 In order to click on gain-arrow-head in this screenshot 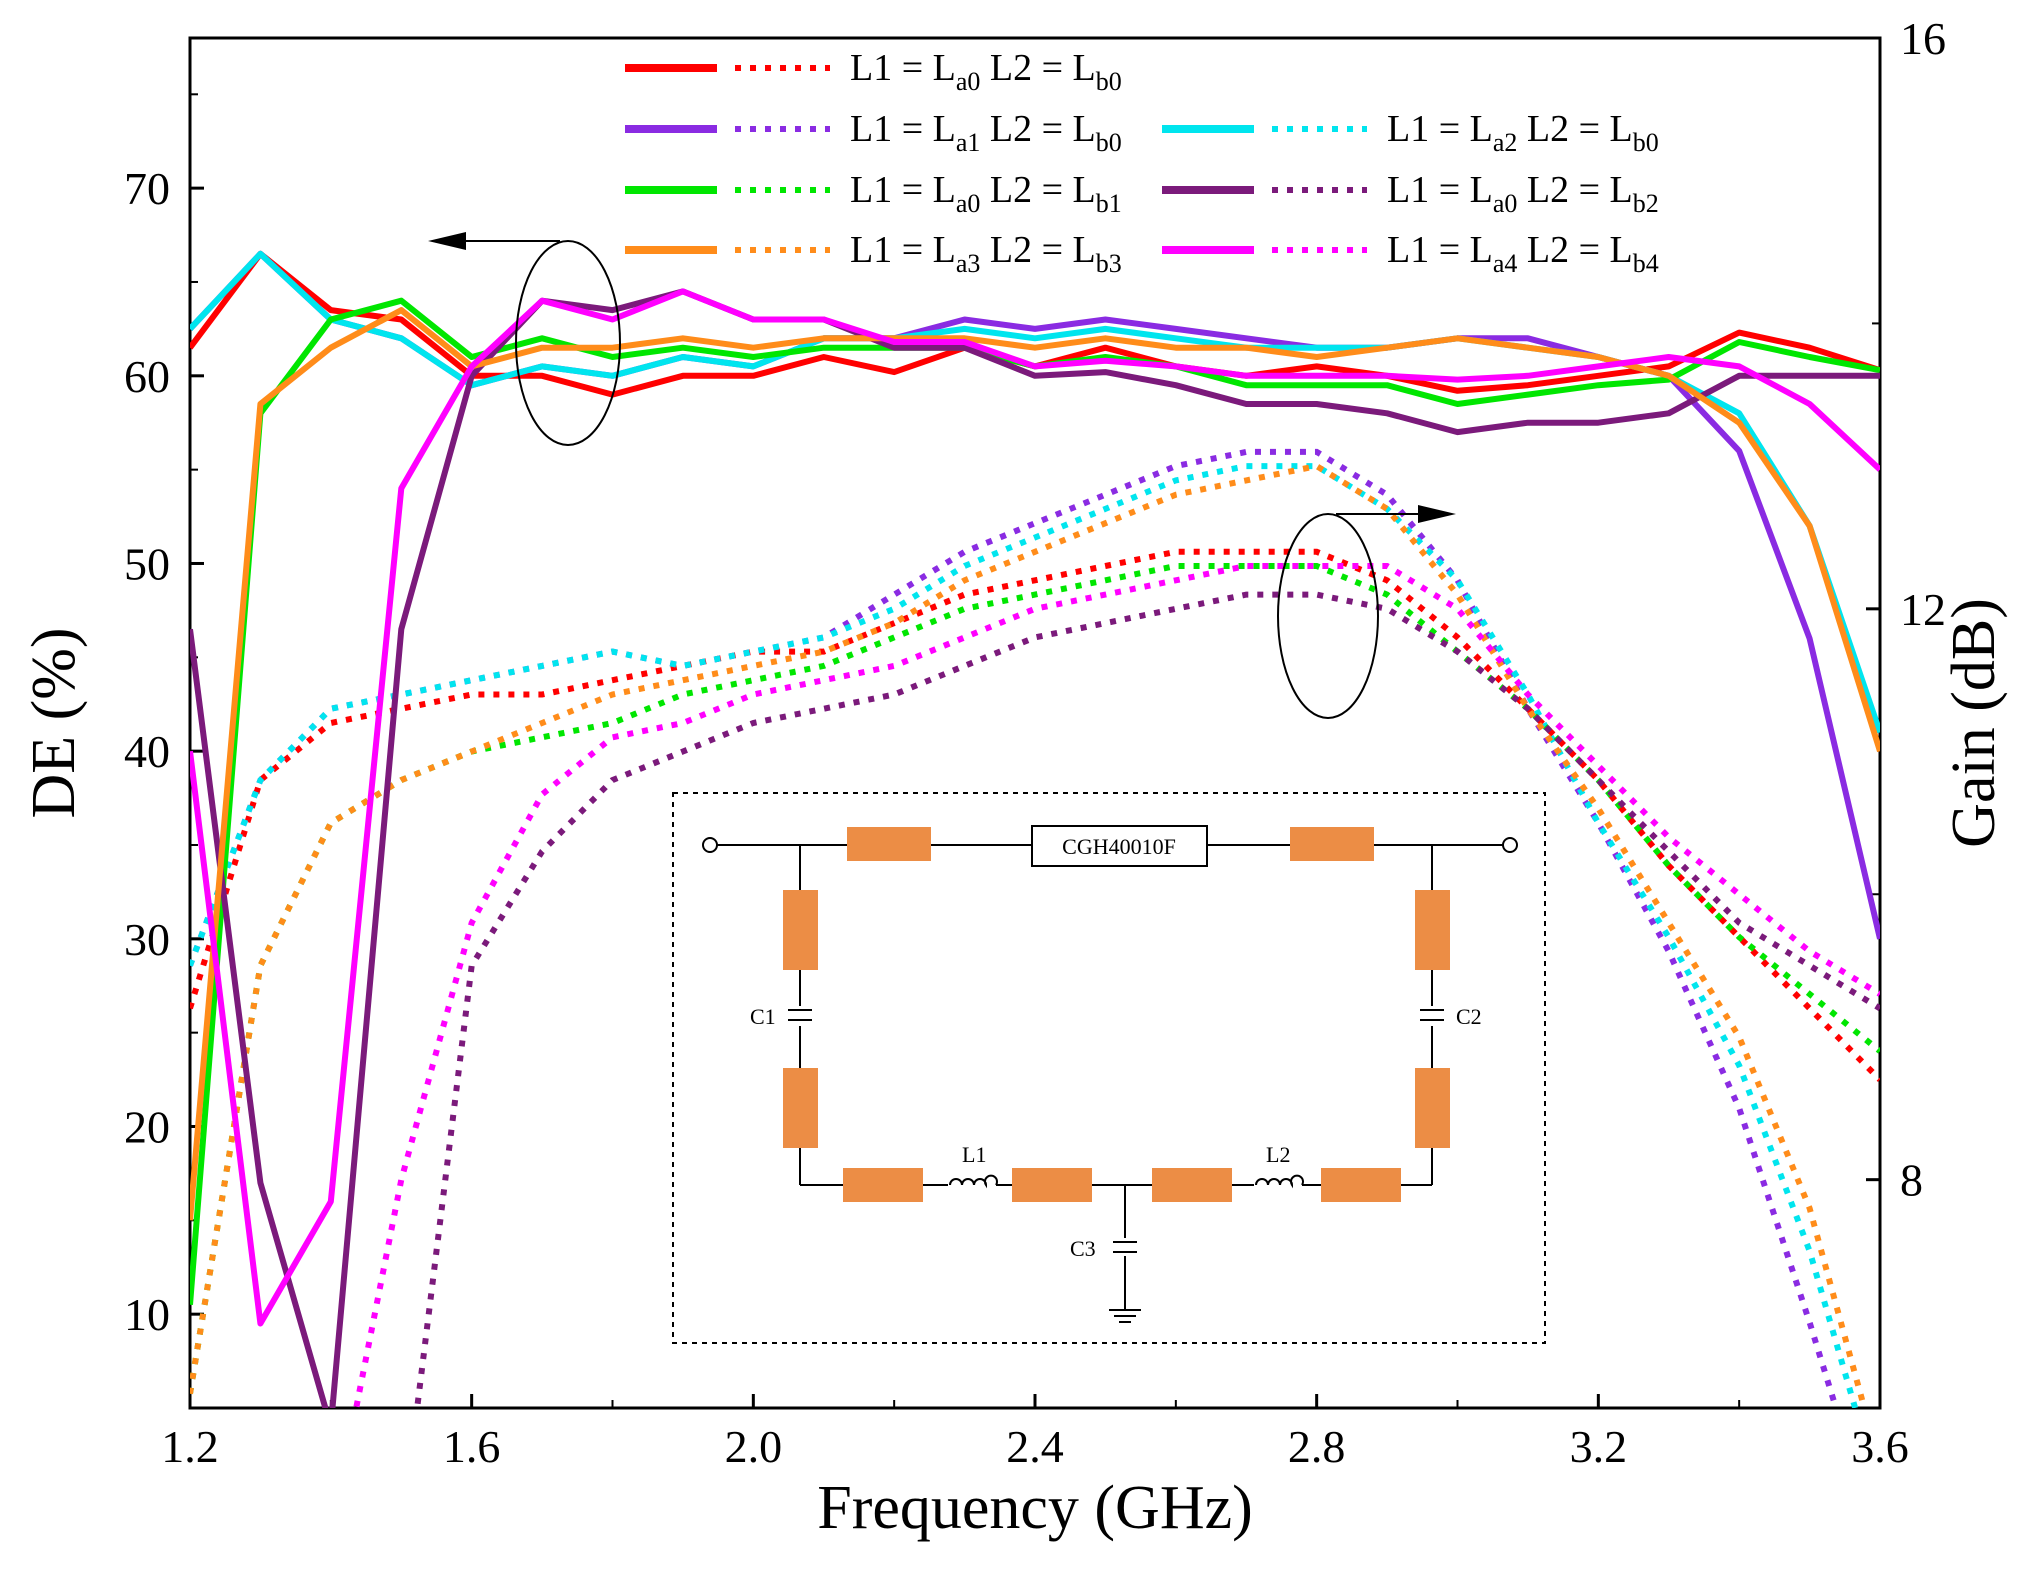, I will do `click(1437, 514)`.